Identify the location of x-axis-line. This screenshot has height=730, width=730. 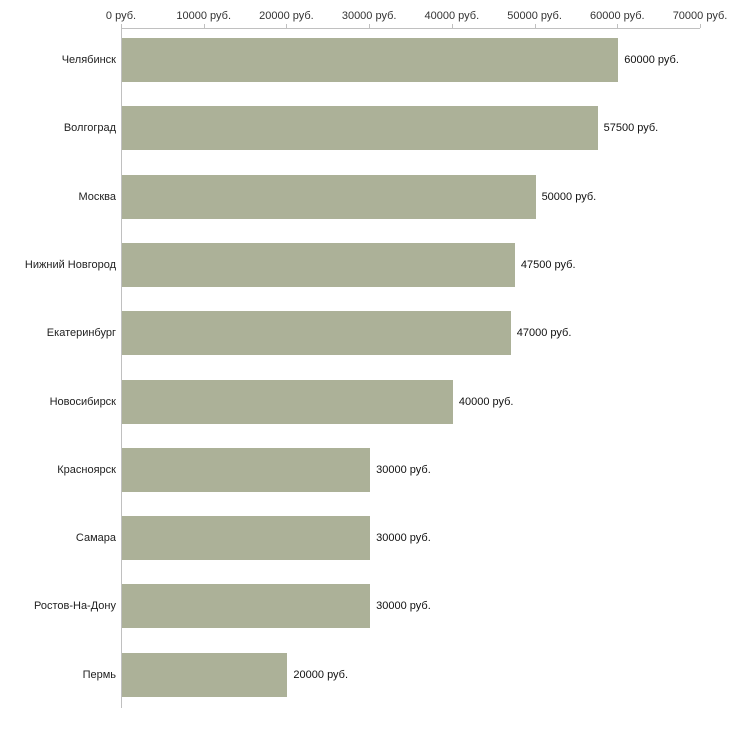
(410, 28).